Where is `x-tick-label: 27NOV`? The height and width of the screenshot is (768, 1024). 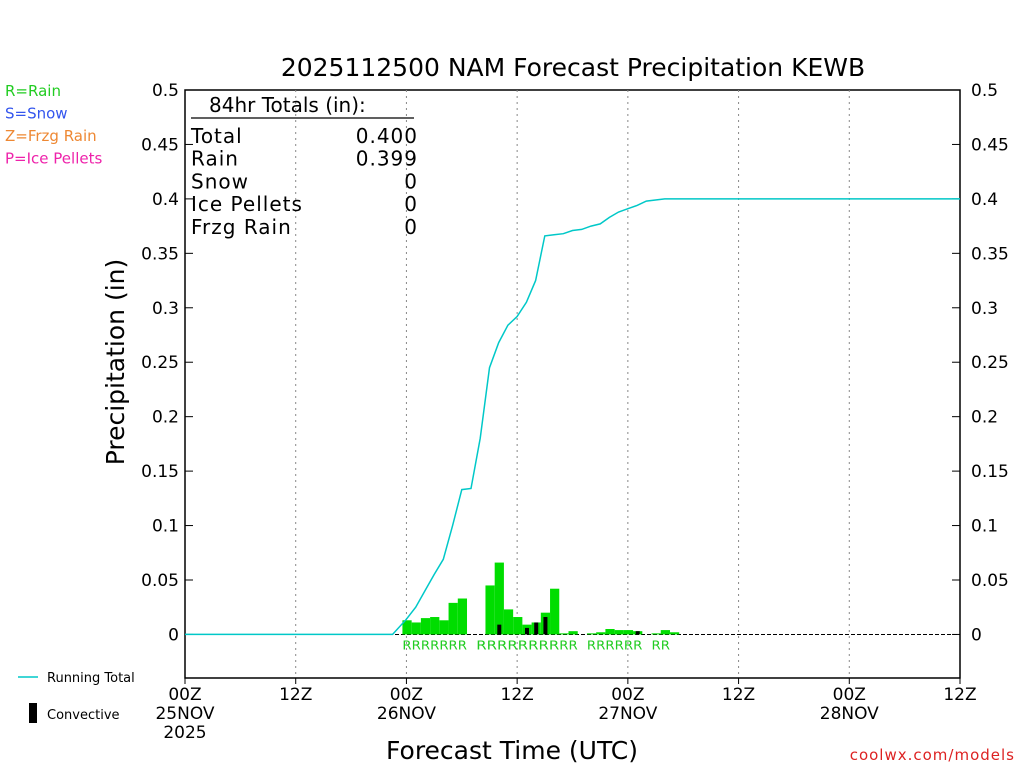
x-tick-label: 27NOV is located at coordinates (627, 714).